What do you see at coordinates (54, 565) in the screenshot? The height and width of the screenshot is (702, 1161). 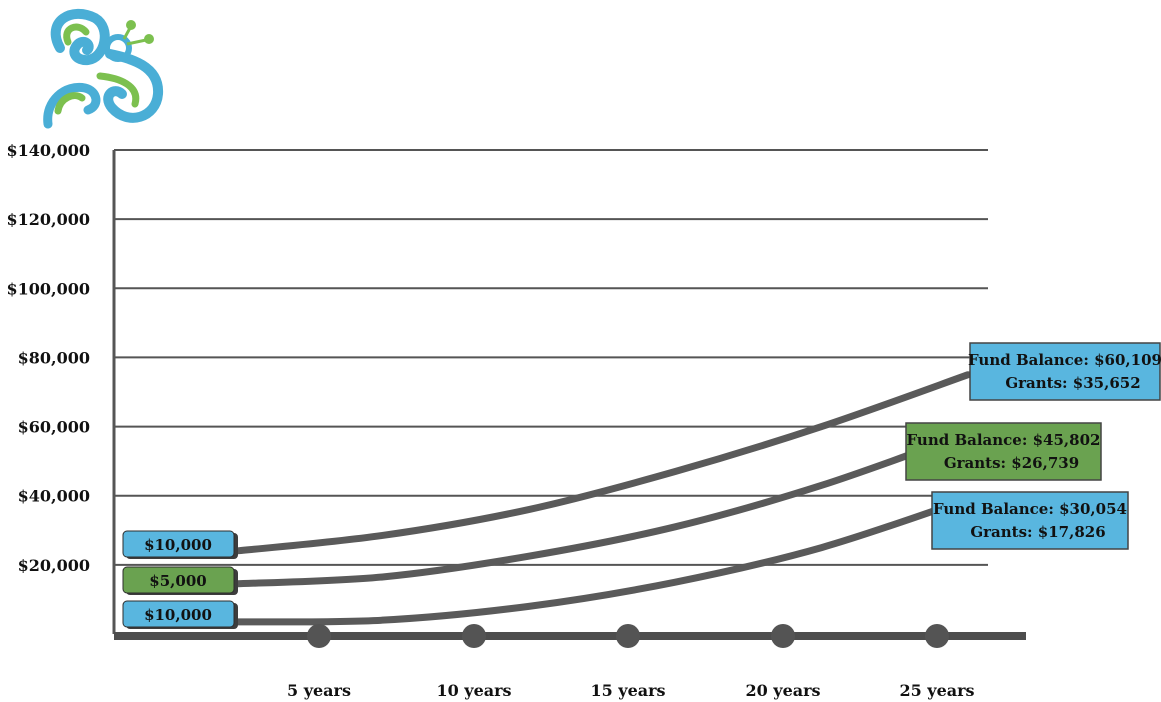 I see `y-tick-label: $20,000` at bounding box center [54, 565].